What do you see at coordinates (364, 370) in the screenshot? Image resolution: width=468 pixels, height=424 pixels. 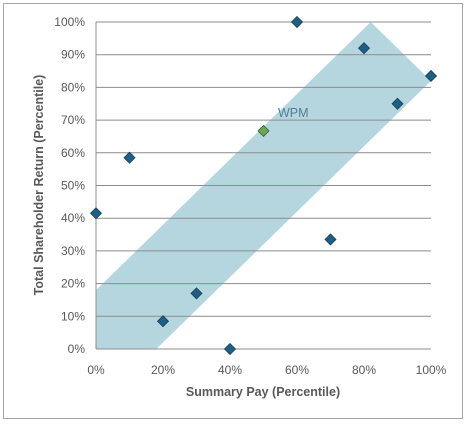 I see `x-tick-label: 80%` at bounding box center [364, 370].